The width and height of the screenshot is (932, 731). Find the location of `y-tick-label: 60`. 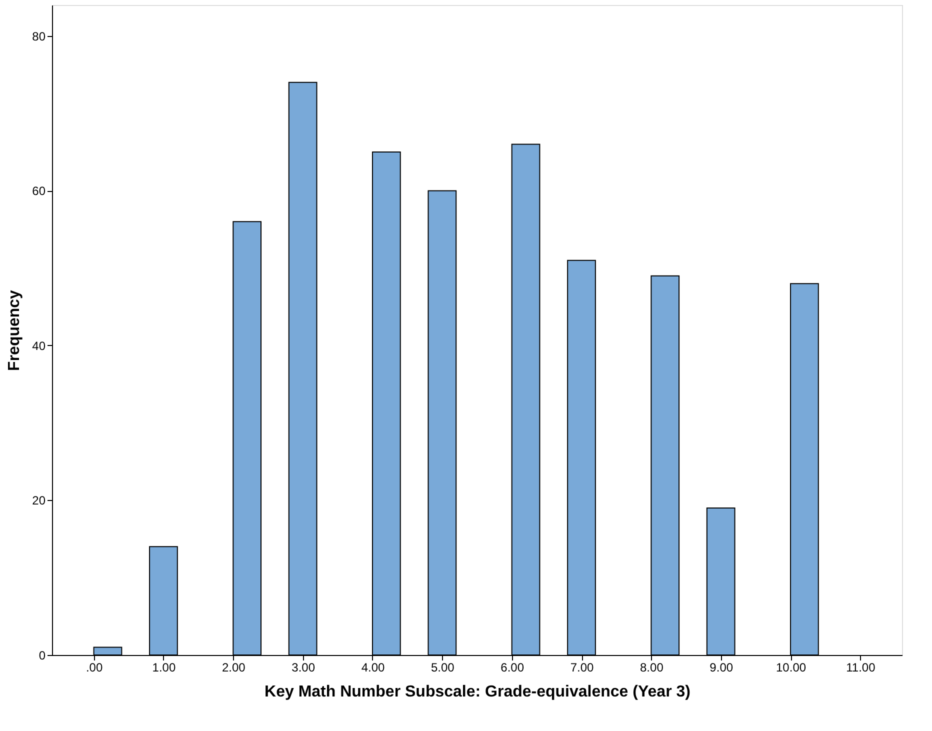

y-tick-label: 60 is located at coordinates (39, 191).